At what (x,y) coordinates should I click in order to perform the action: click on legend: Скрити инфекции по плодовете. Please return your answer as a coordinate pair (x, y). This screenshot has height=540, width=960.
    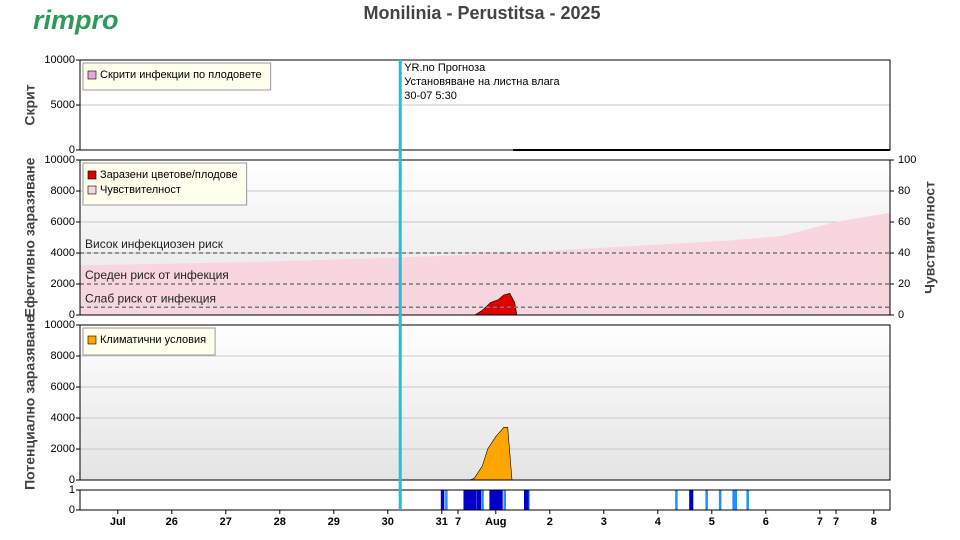
    Looking at the image, I should click on (177, 76).